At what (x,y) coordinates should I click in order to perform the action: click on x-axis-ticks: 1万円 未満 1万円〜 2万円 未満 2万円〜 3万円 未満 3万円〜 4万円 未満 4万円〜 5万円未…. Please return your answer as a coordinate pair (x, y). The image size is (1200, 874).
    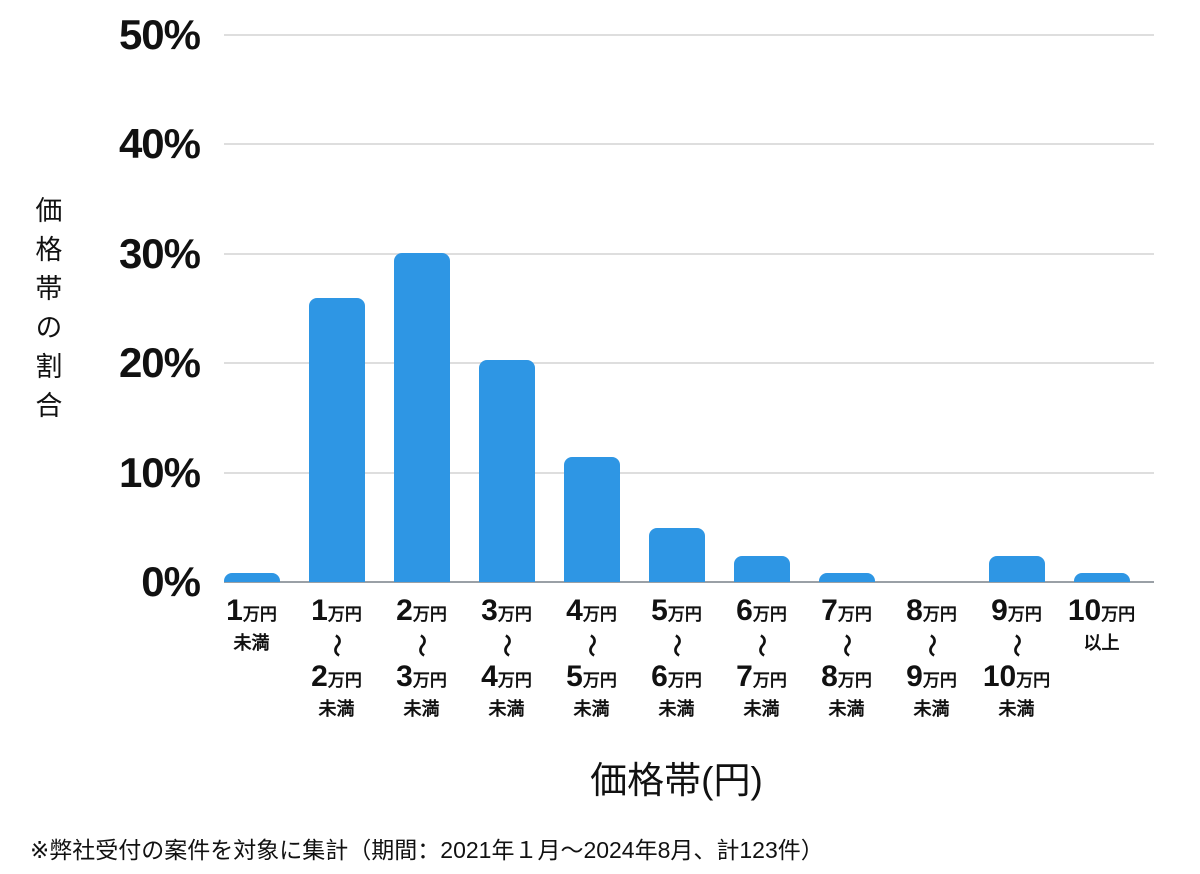
    Looking at the image, I should click on (676, 658).